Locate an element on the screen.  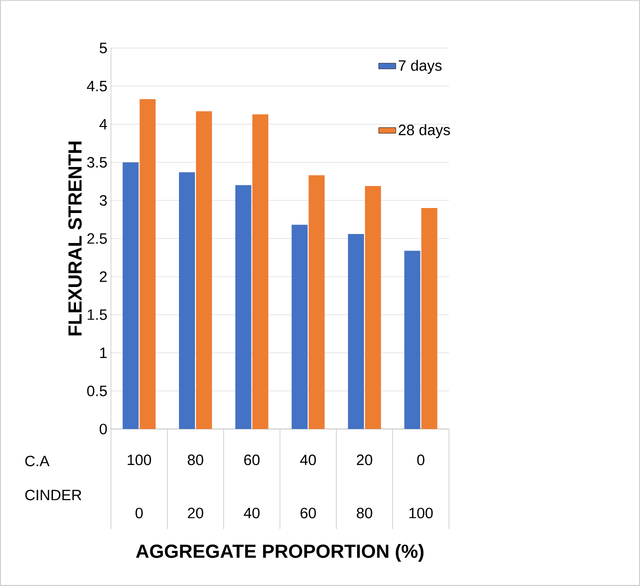
y-axis-title: FLEXURAL STRENTH is located at coordinates (75, 239).